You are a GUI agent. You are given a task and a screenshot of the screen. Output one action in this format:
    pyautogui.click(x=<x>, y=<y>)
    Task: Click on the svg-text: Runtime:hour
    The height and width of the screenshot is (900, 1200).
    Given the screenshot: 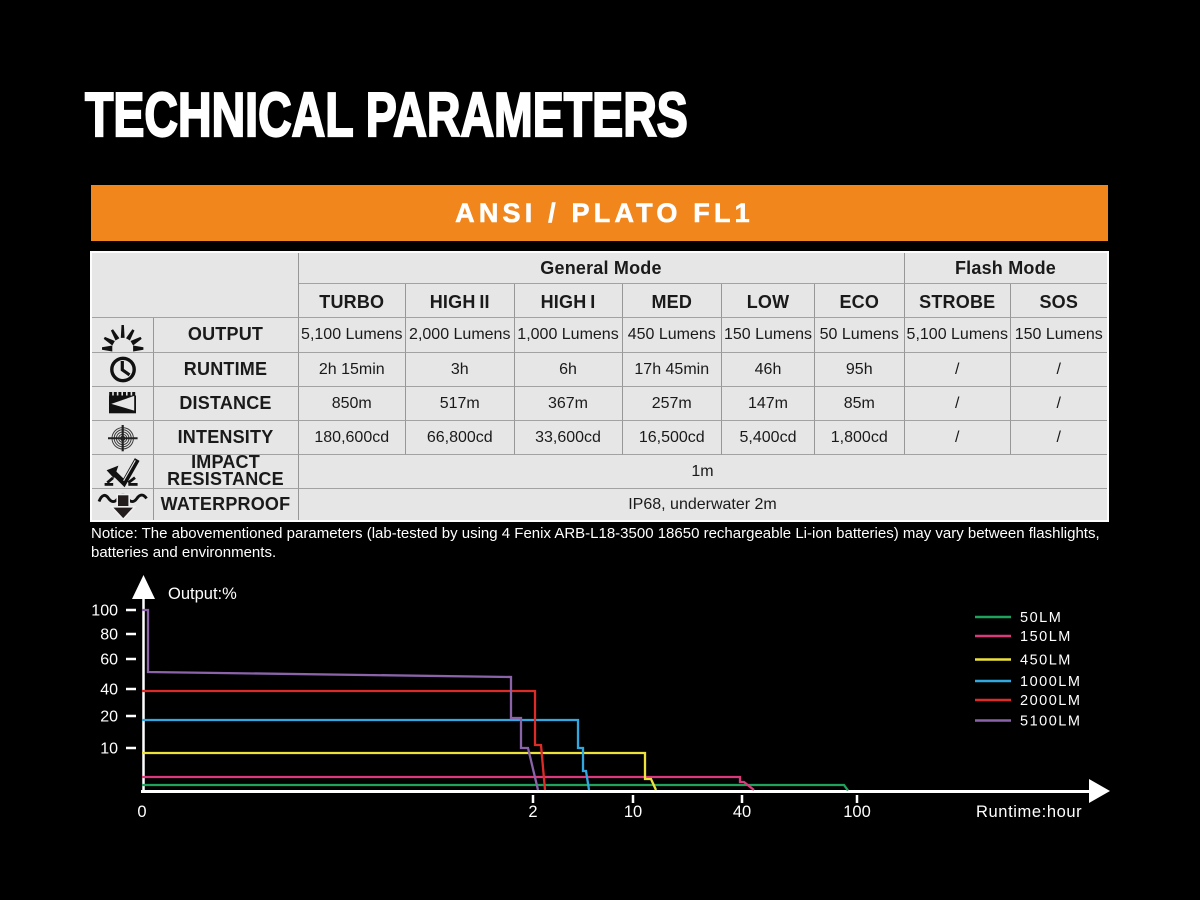 What is the action you would take?
    pyautogui.click(x=1029, y=812)
    